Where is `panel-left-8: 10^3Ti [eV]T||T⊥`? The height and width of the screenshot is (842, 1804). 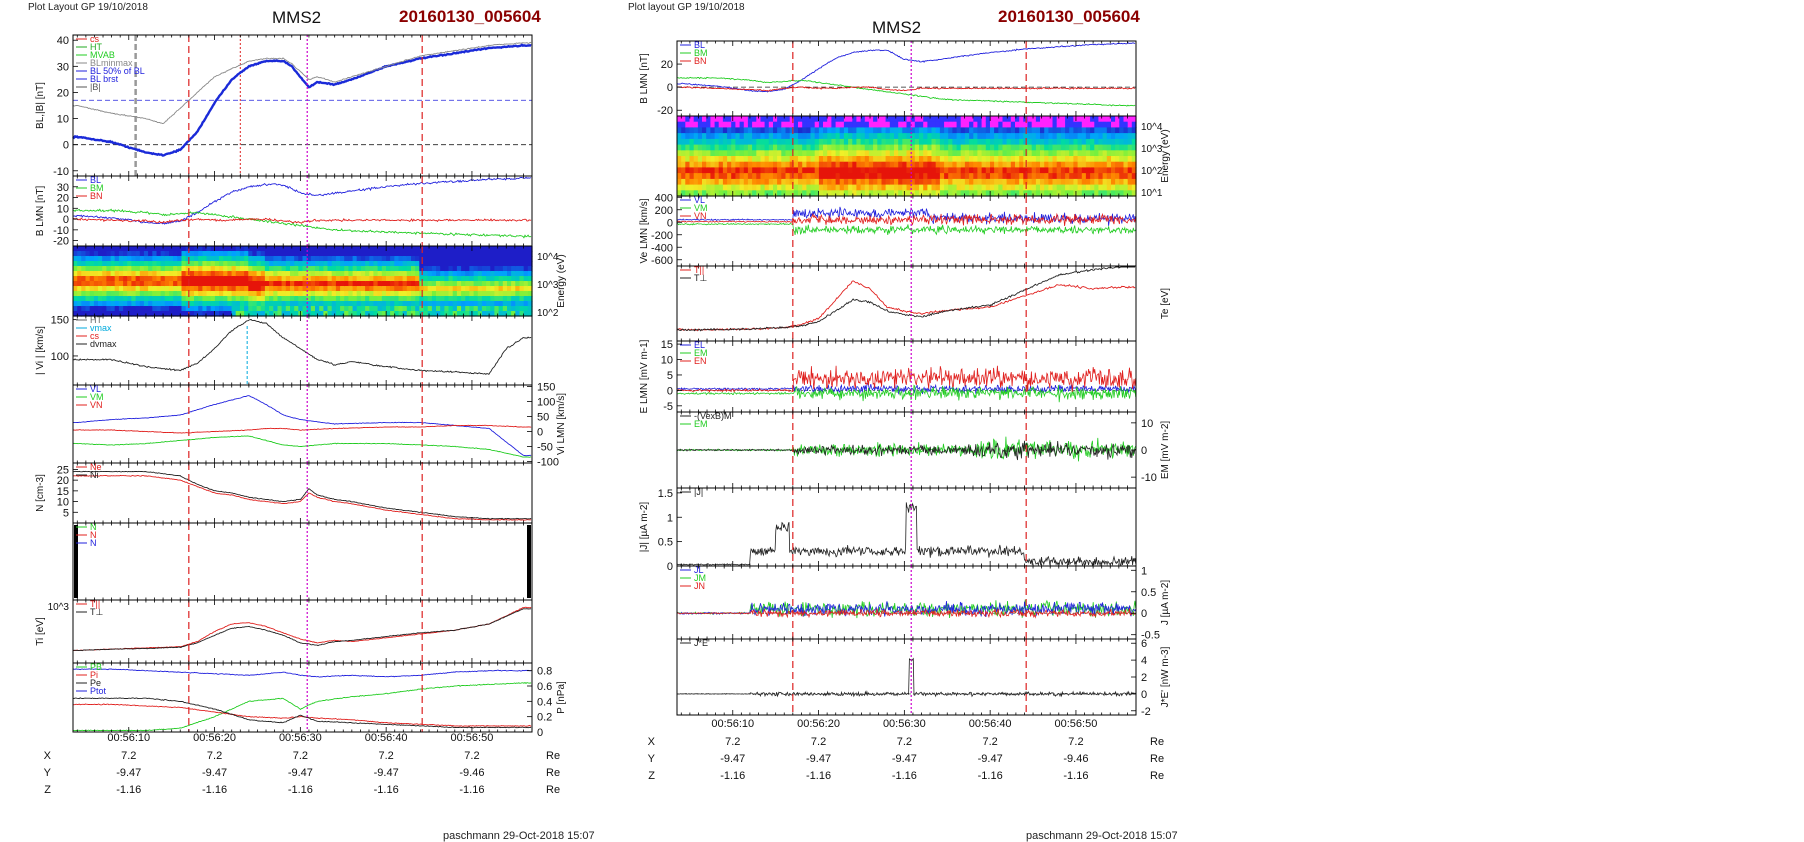
panel-left-8: 10^3Ti [eV]T||T⊥ is located at coordinates (283, 631).